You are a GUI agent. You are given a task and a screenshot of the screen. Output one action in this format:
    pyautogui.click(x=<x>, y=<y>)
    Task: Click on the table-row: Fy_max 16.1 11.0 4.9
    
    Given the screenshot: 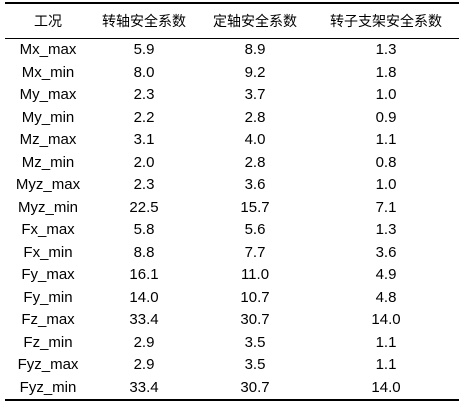 What is the action you would take?
    pyautogui.click(x=232, y=275)
    